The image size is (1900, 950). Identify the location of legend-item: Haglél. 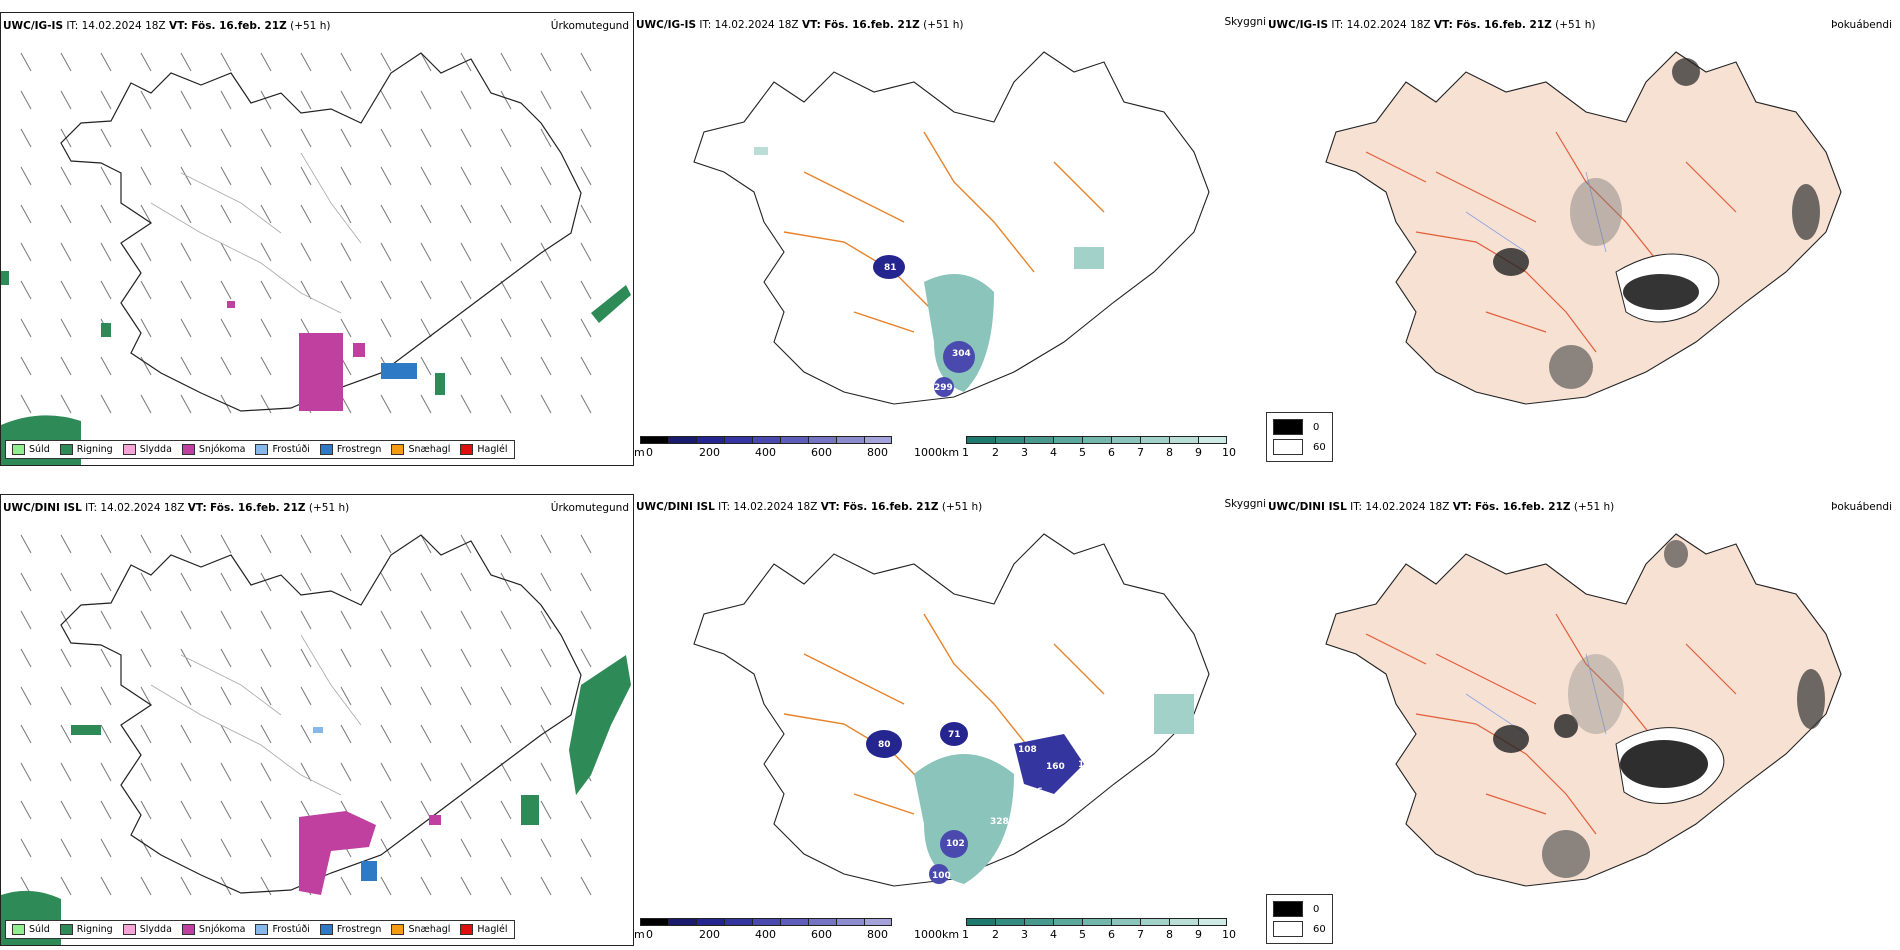
(484, 449).